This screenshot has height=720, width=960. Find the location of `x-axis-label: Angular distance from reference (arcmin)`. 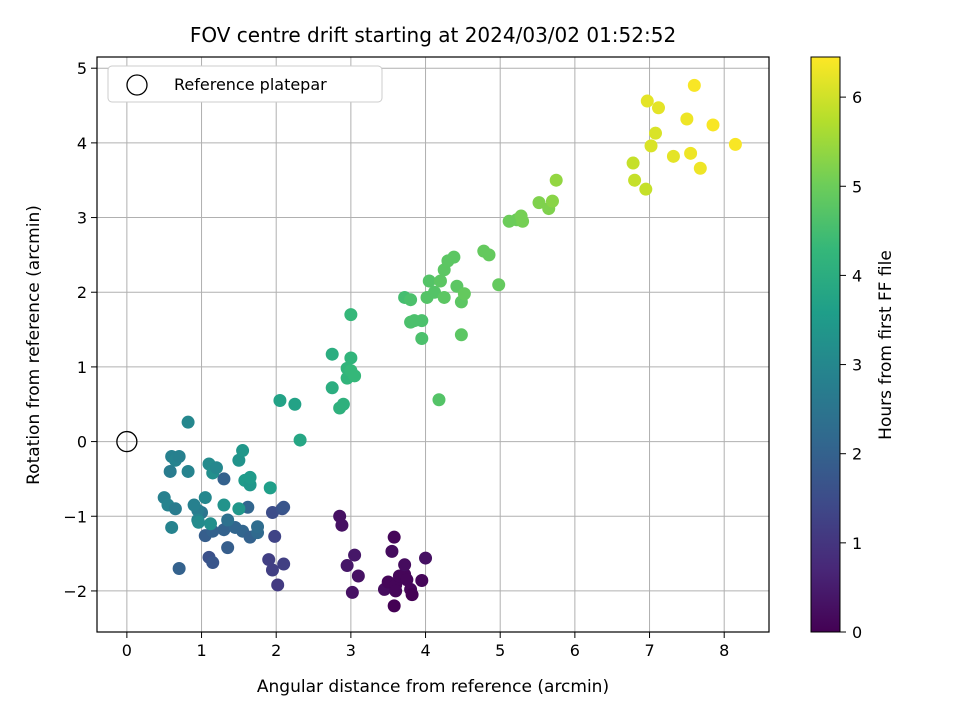

x-axis-label: Angular distance from reference (arcmin) is located at coordinates (433, 687).